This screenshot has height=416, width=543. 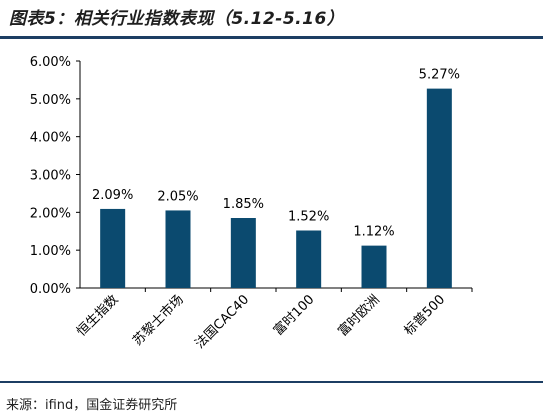 I want to click on data-label: 5.27%, so click(x=439, y=75).